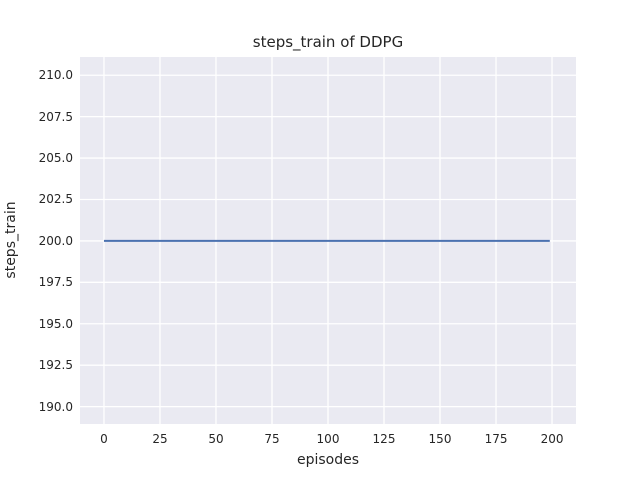  What do you see at coordinates (55, 116) in the screenshot?
I see `y-tick-label: 207.5` at bounding box center [55, 116].